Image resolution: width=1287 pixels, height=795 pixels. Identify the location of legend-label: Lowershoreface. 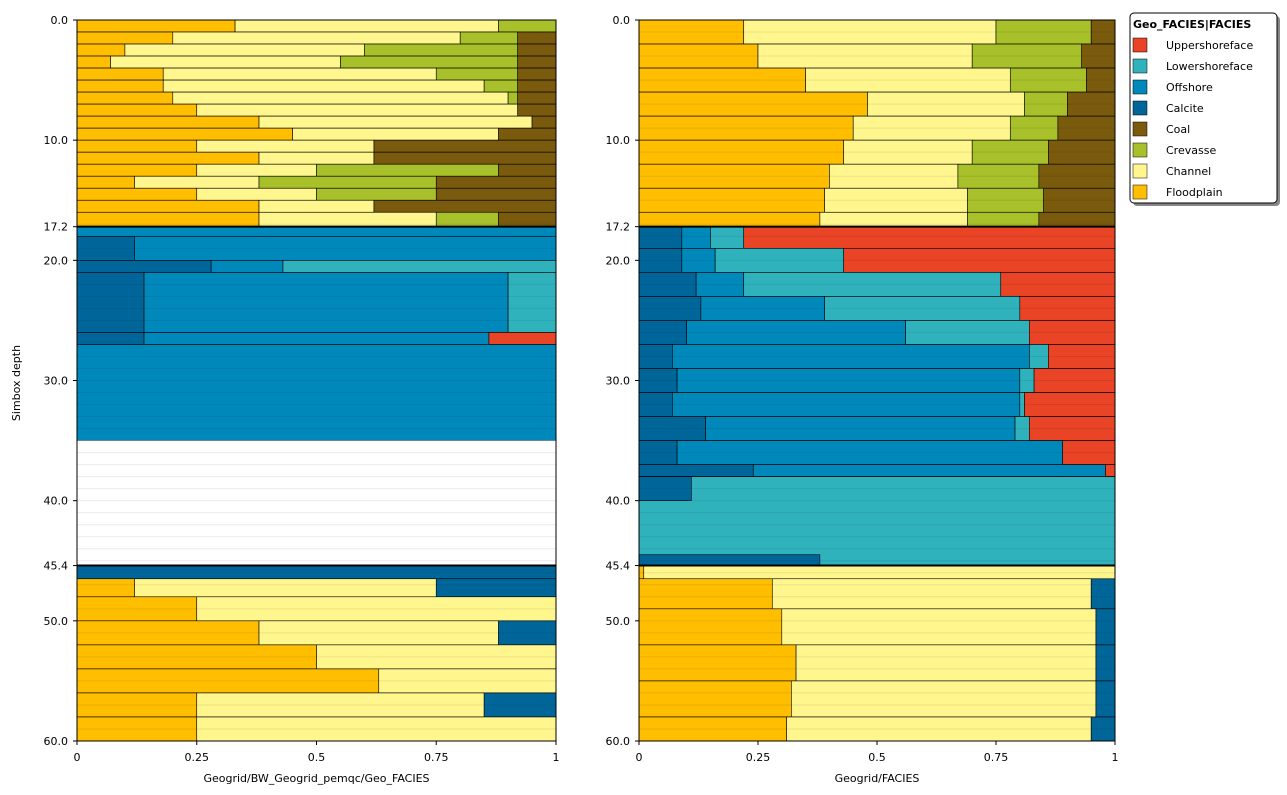
(1209, 66).